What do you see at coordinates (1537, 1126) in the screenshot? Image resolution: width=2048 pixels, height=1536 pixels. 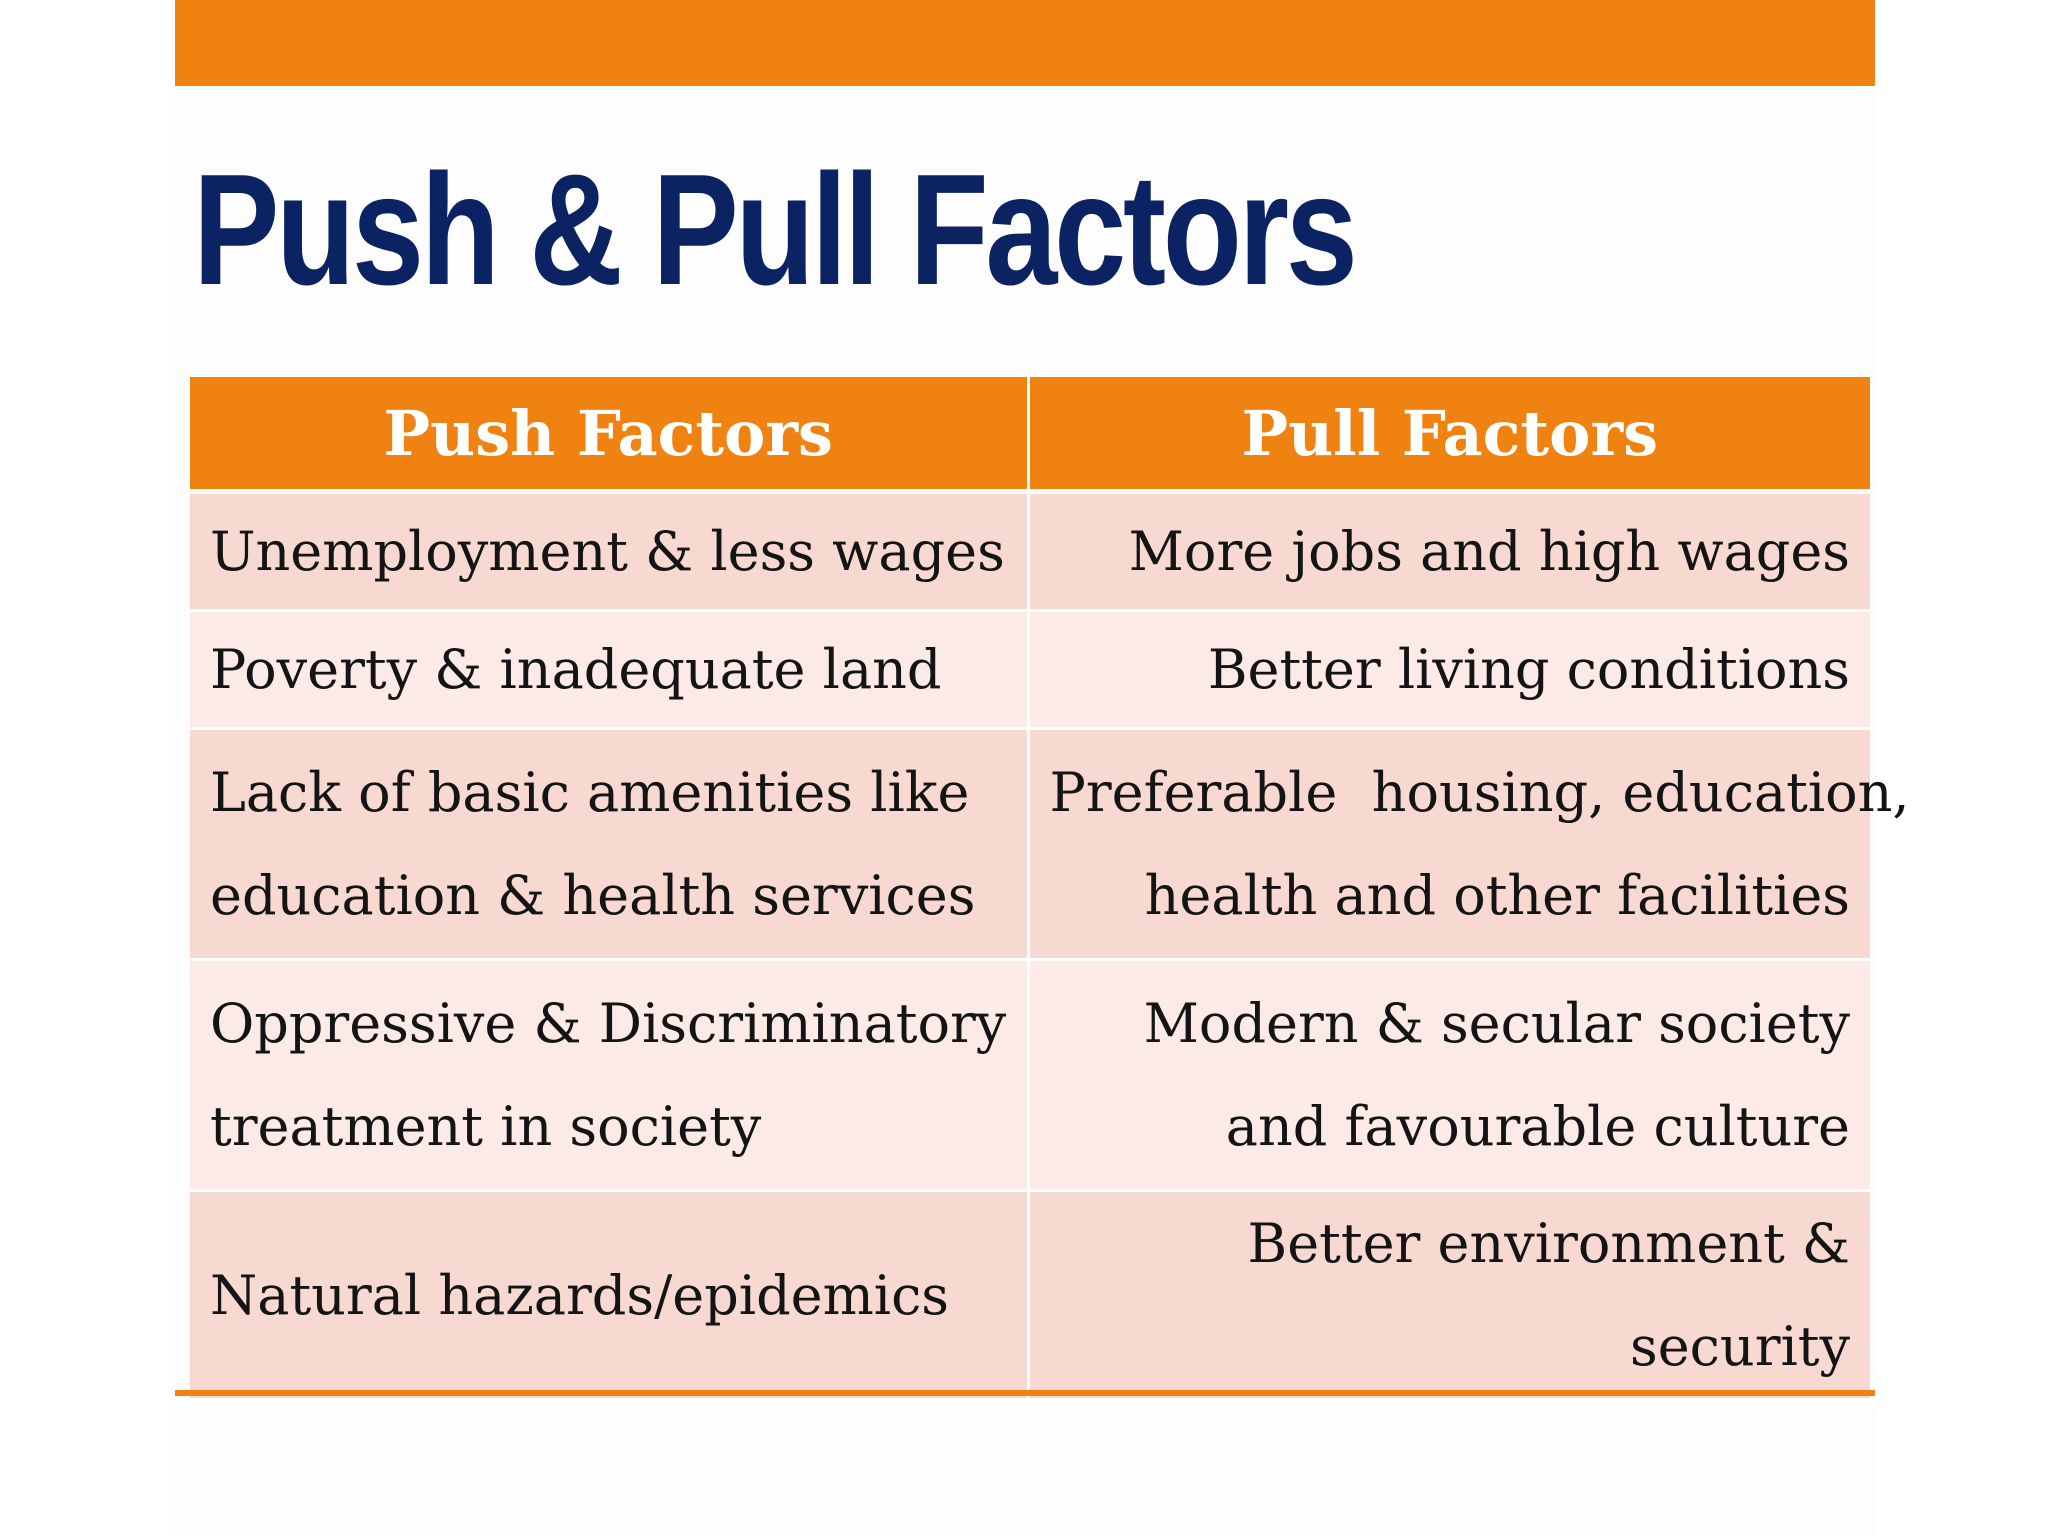 I see `pull-factor-text: and favourable culture` at bounding box center [1537, 1126].